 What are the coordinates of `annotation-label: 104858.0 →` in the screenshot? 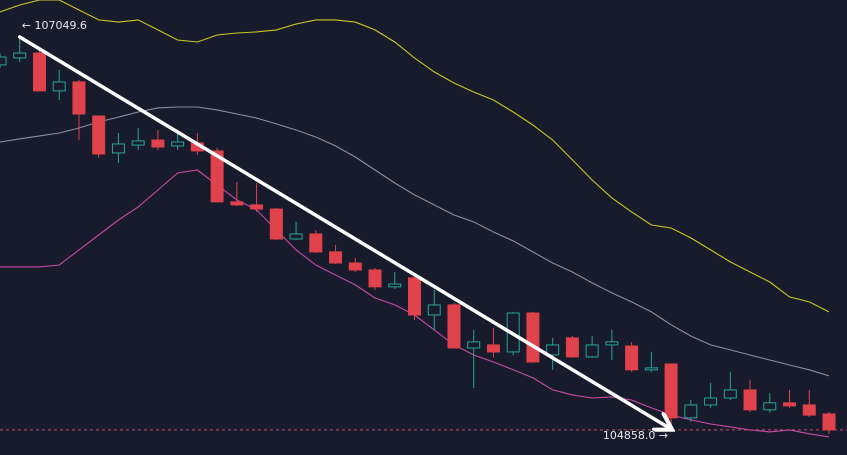 It's located at (635, 435).